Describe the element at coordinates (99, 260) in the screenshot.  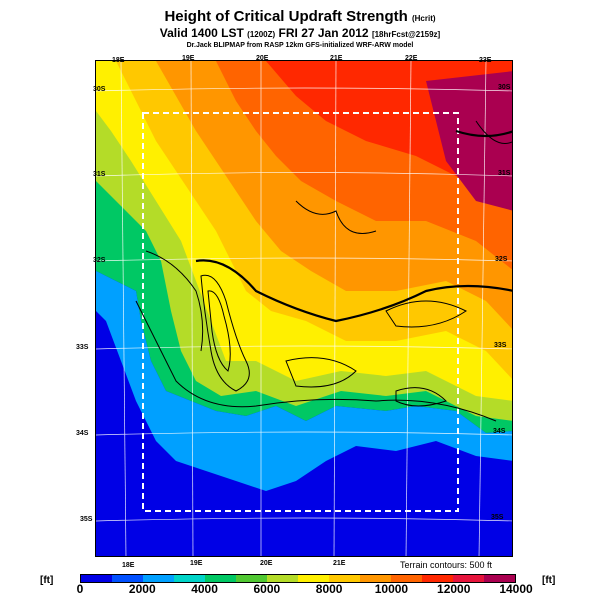
I see `lat-label-left: 32S` at that location.